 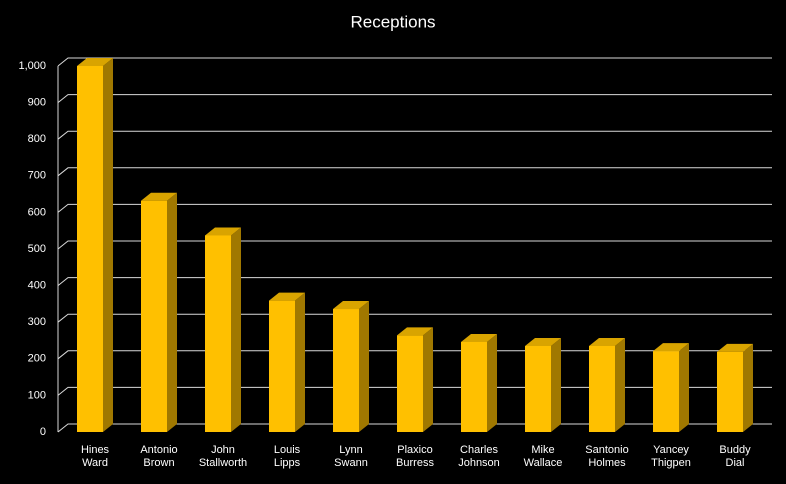 What do you see at coordinates (95, 456) in the screenshot?
I see `x-tick-label: Hines Ward` at bounding box center [95, 456].